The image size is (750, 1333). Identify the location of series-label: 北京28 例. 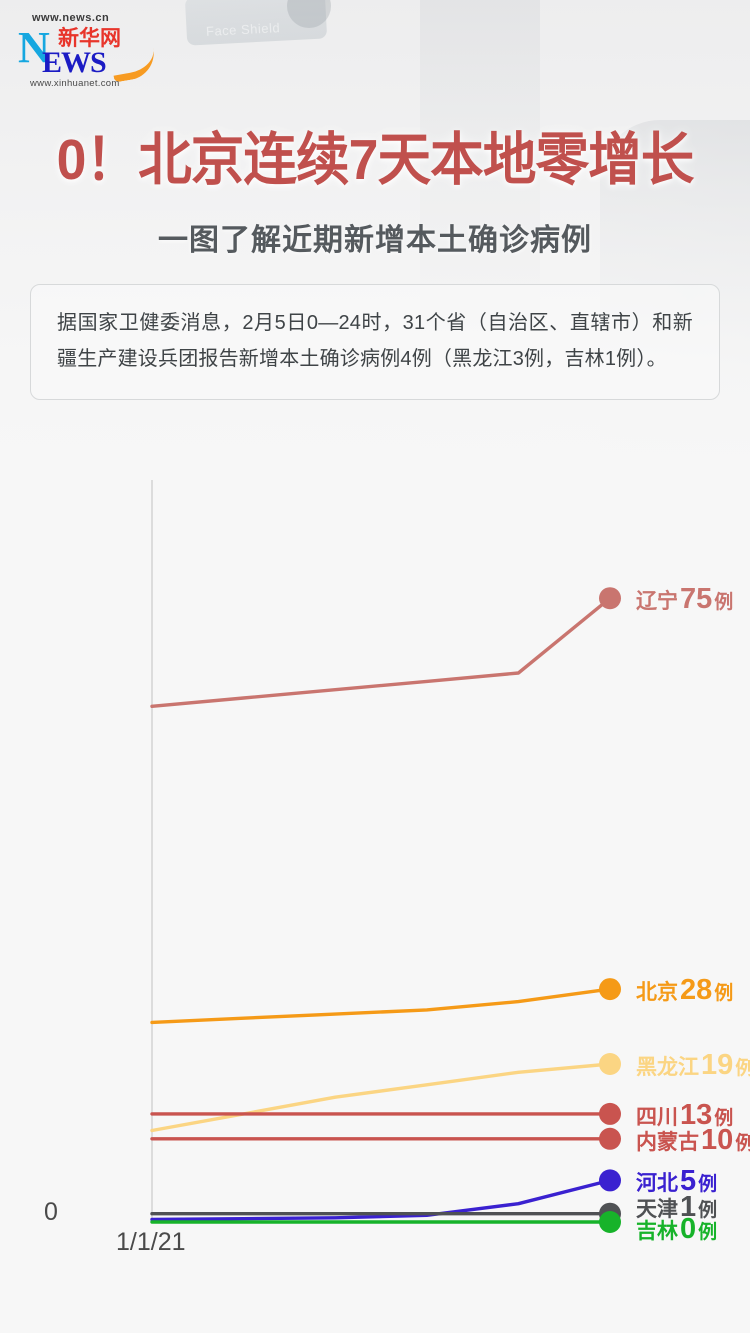
(684, 990).